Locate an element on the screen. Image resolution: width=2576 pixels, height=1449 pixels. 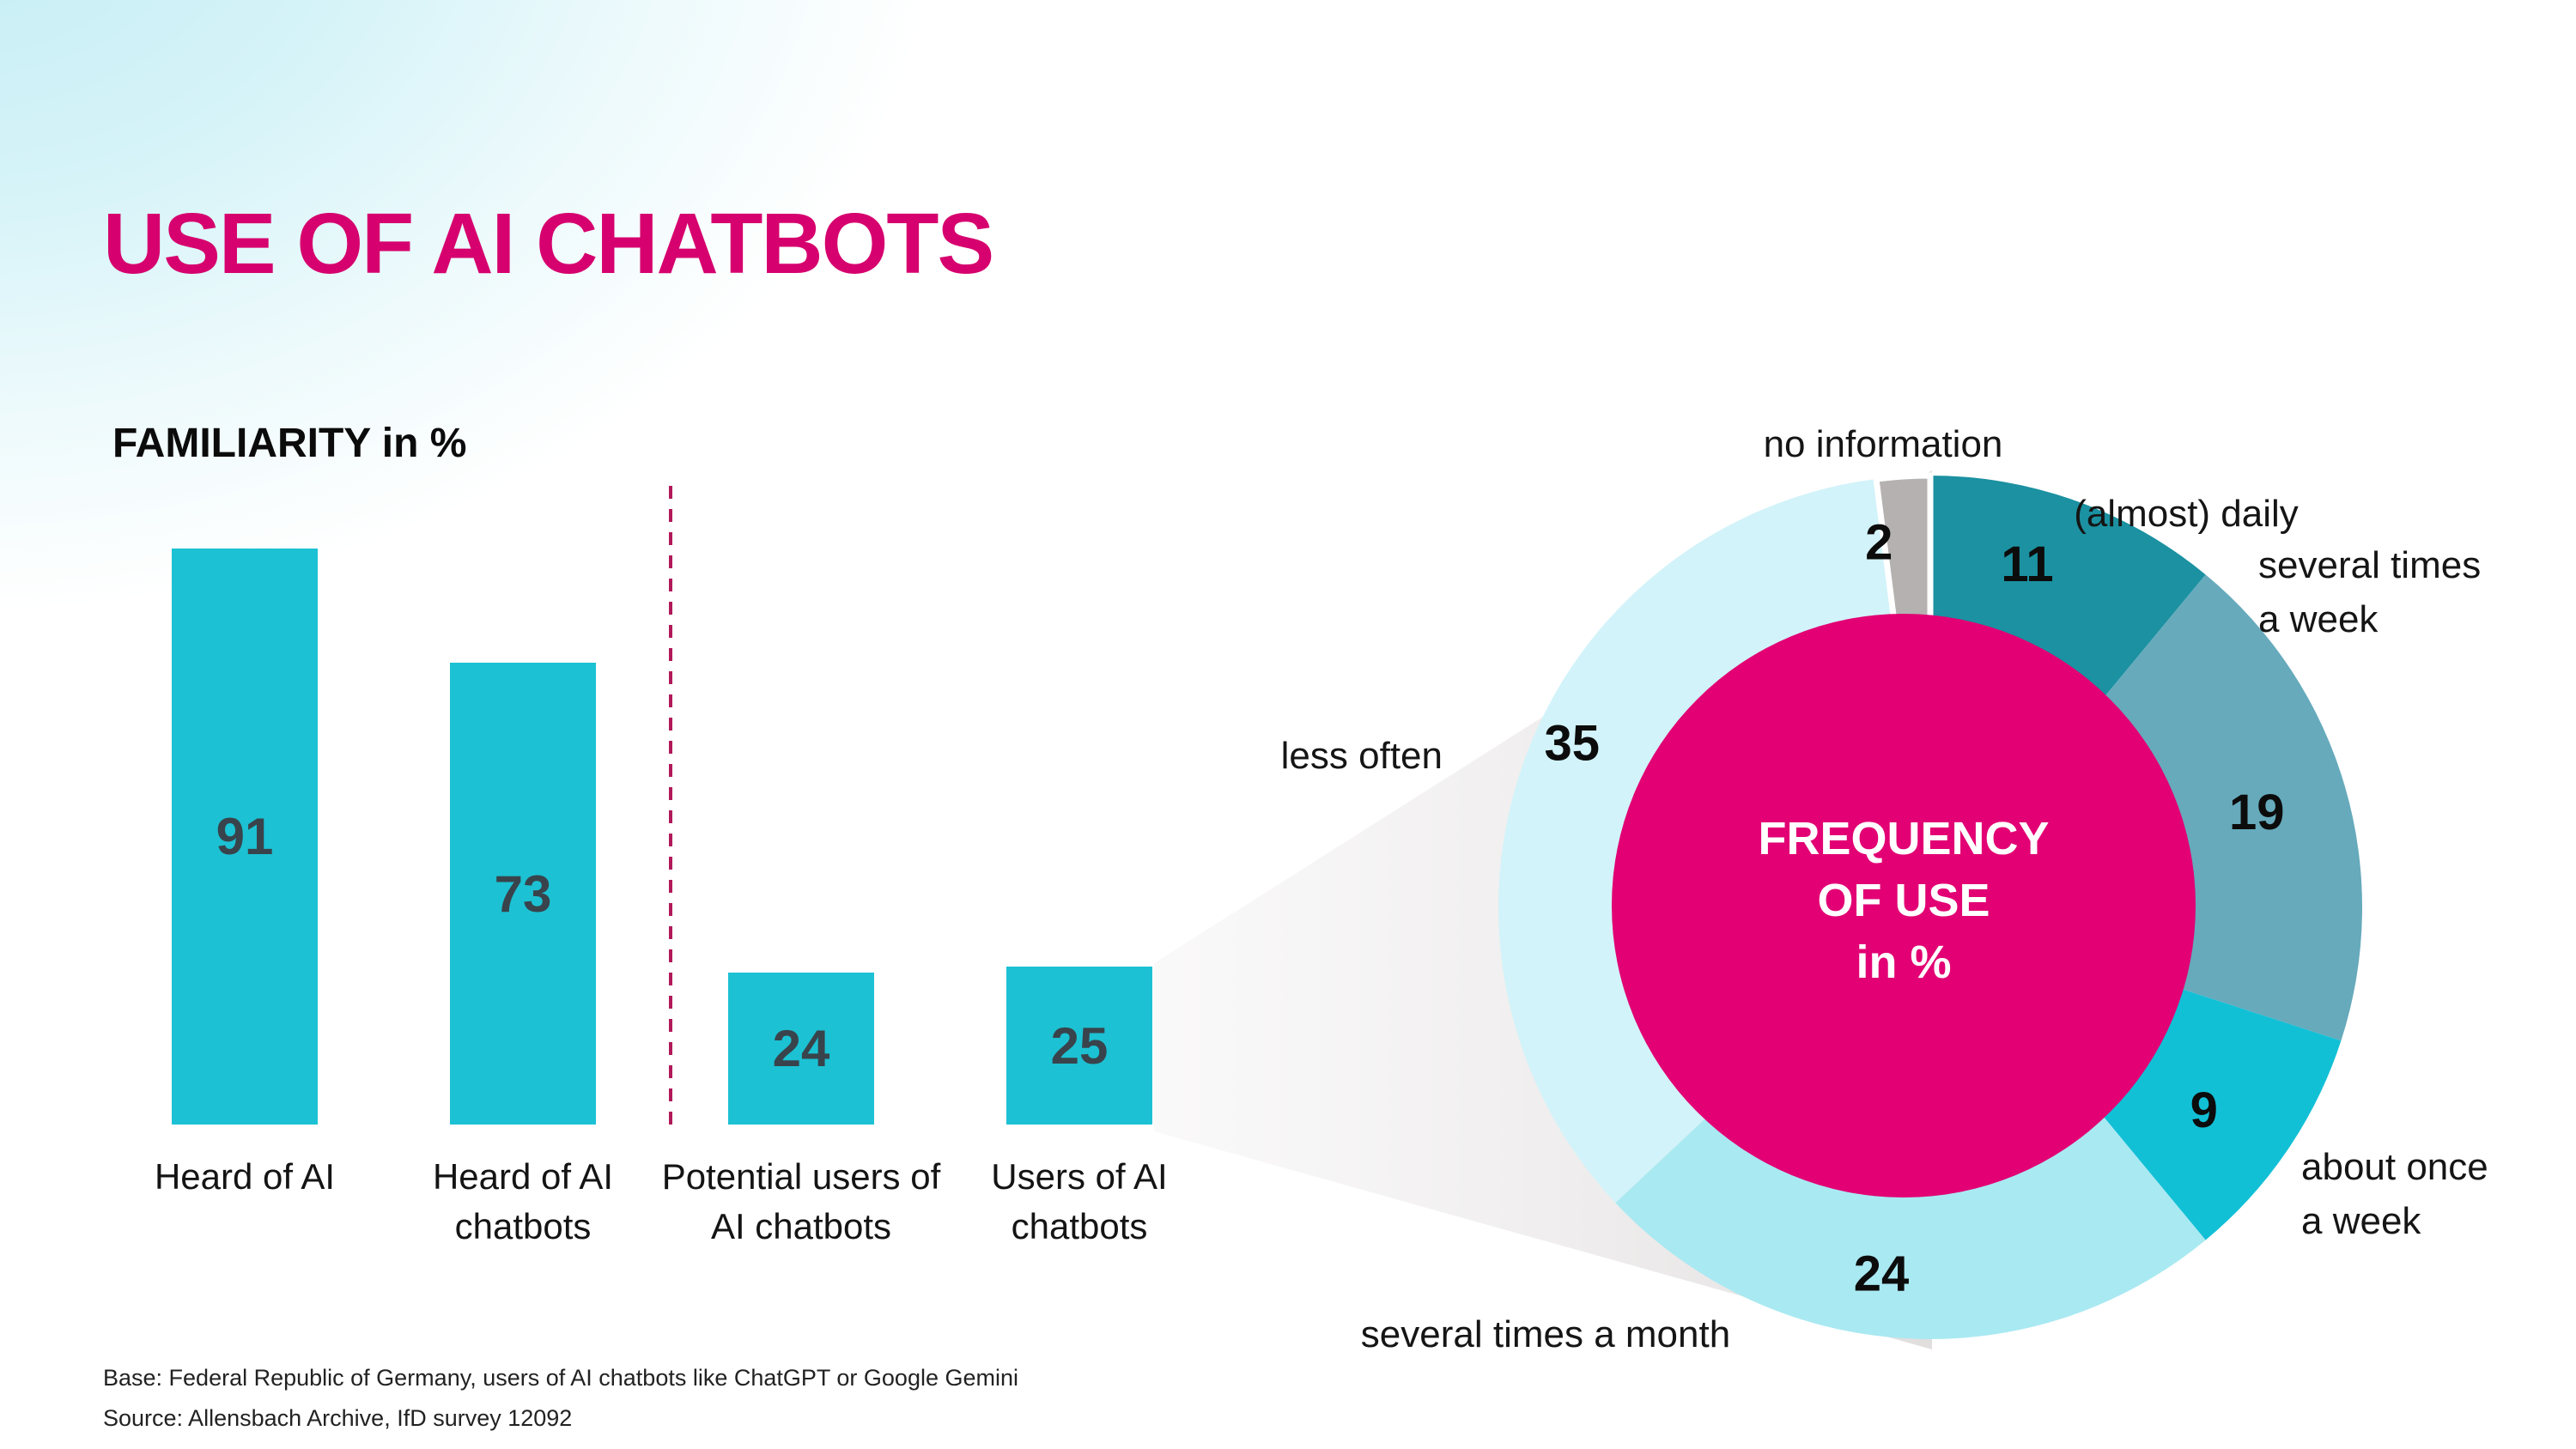
segment-value-less-often: 35 is located at coordinates (1572, 743).